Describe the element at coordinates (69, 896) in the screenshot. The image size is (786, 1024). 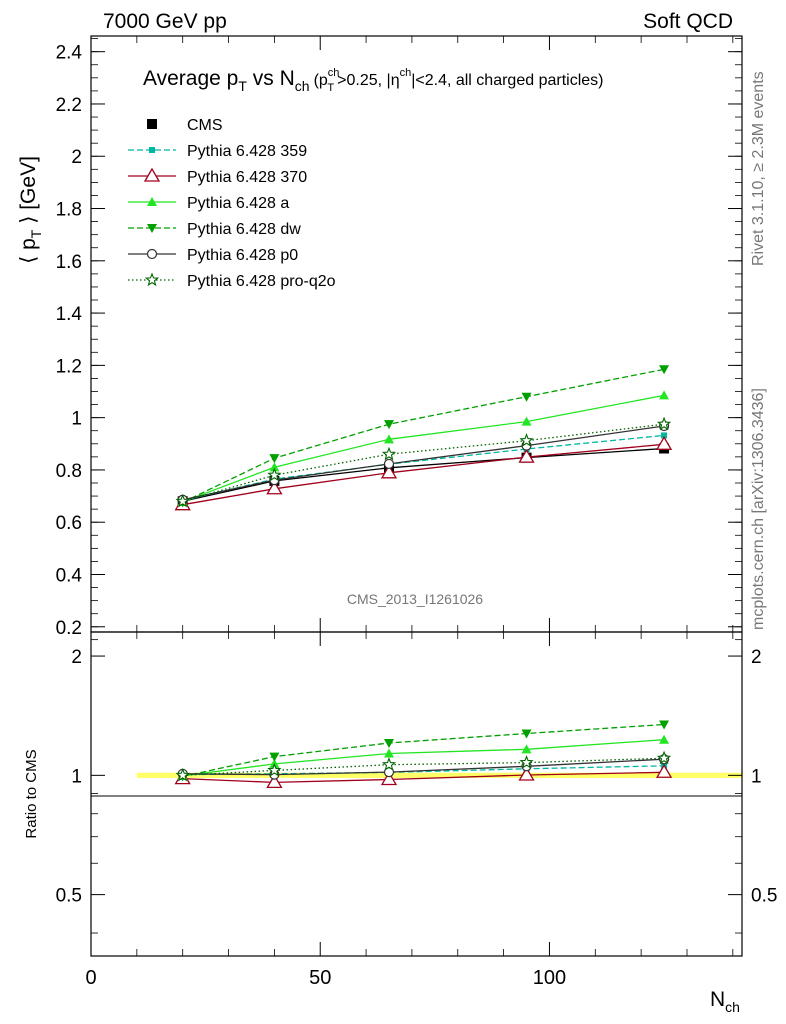
I see `ratio-y-tick-label-left-0: 0.5` at that location.